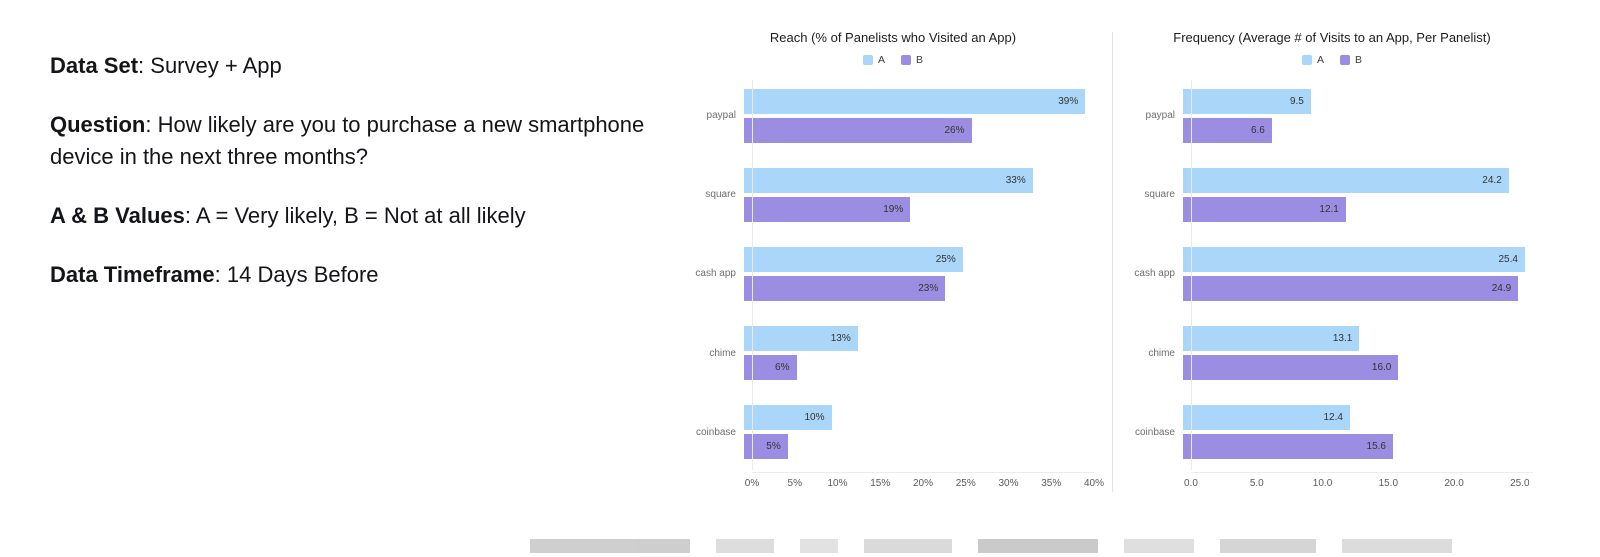  What do you see at coordinates (1322, 483) in the screenshot?
I see `x-tick-label: 10.0` at bounding box center [1322, 483].